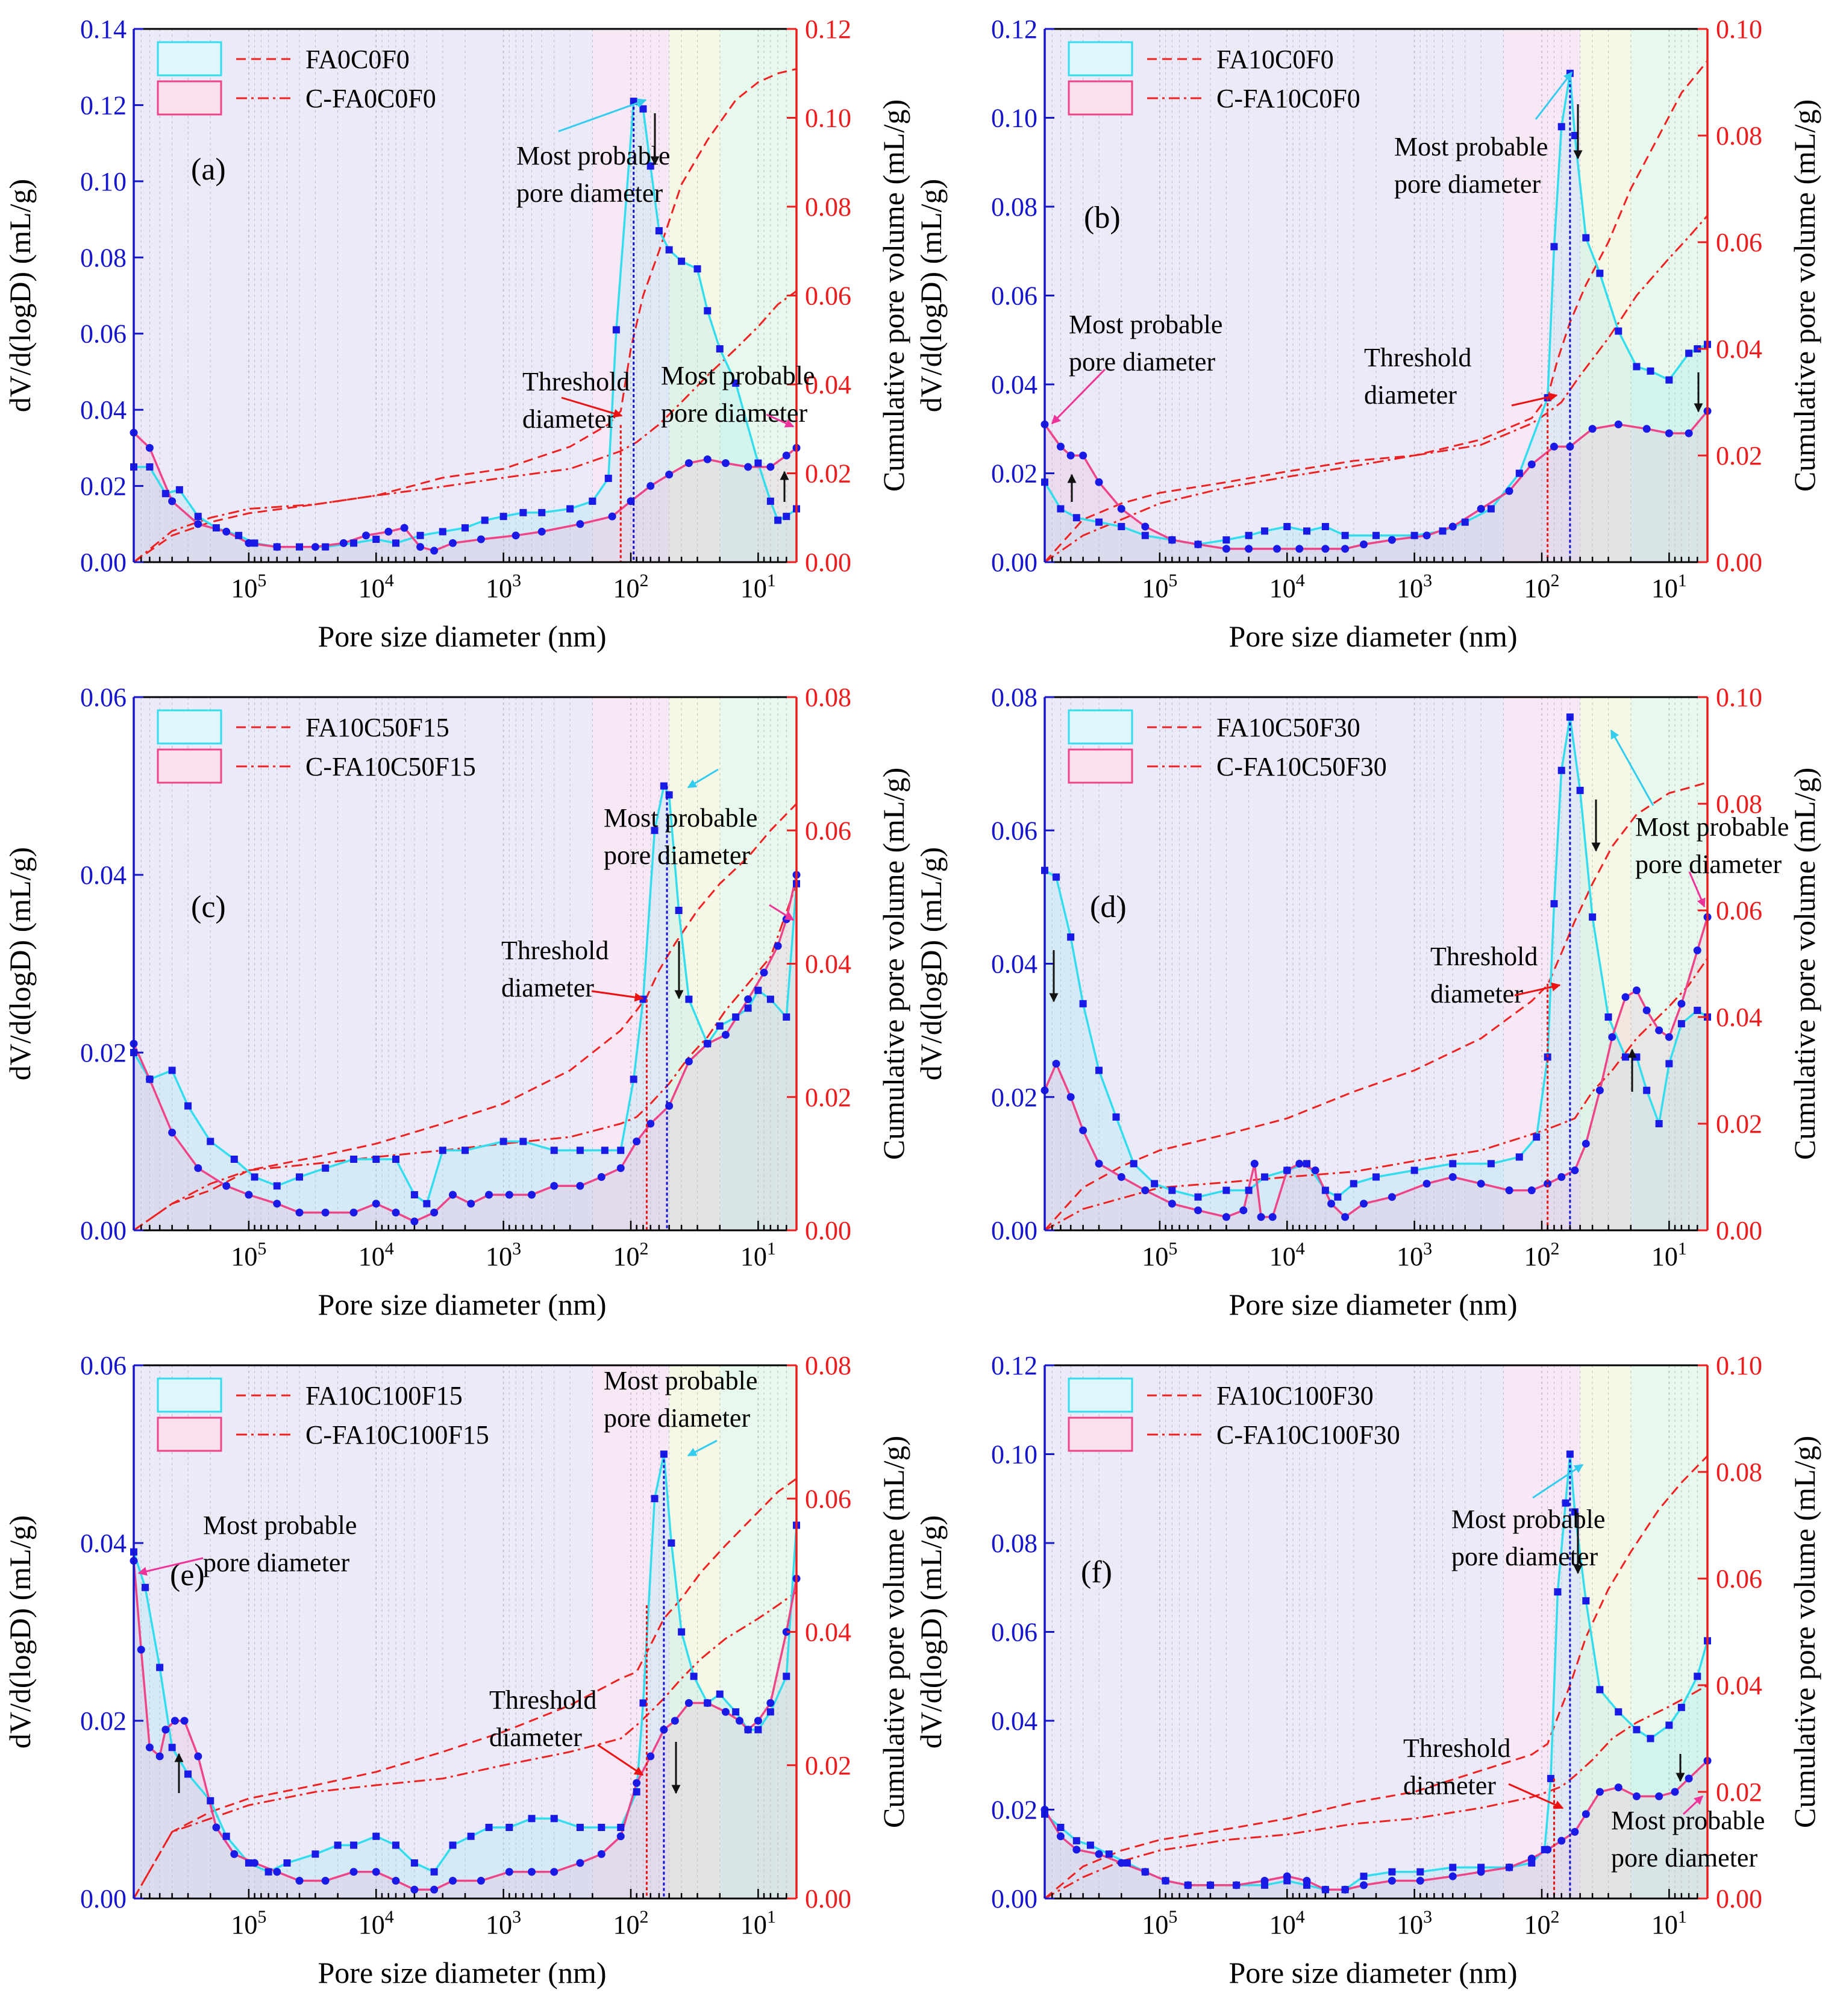  Describe the element at coordinates (189, 98) in the screenshot. I see `legend-swatch-series-c` at that location.